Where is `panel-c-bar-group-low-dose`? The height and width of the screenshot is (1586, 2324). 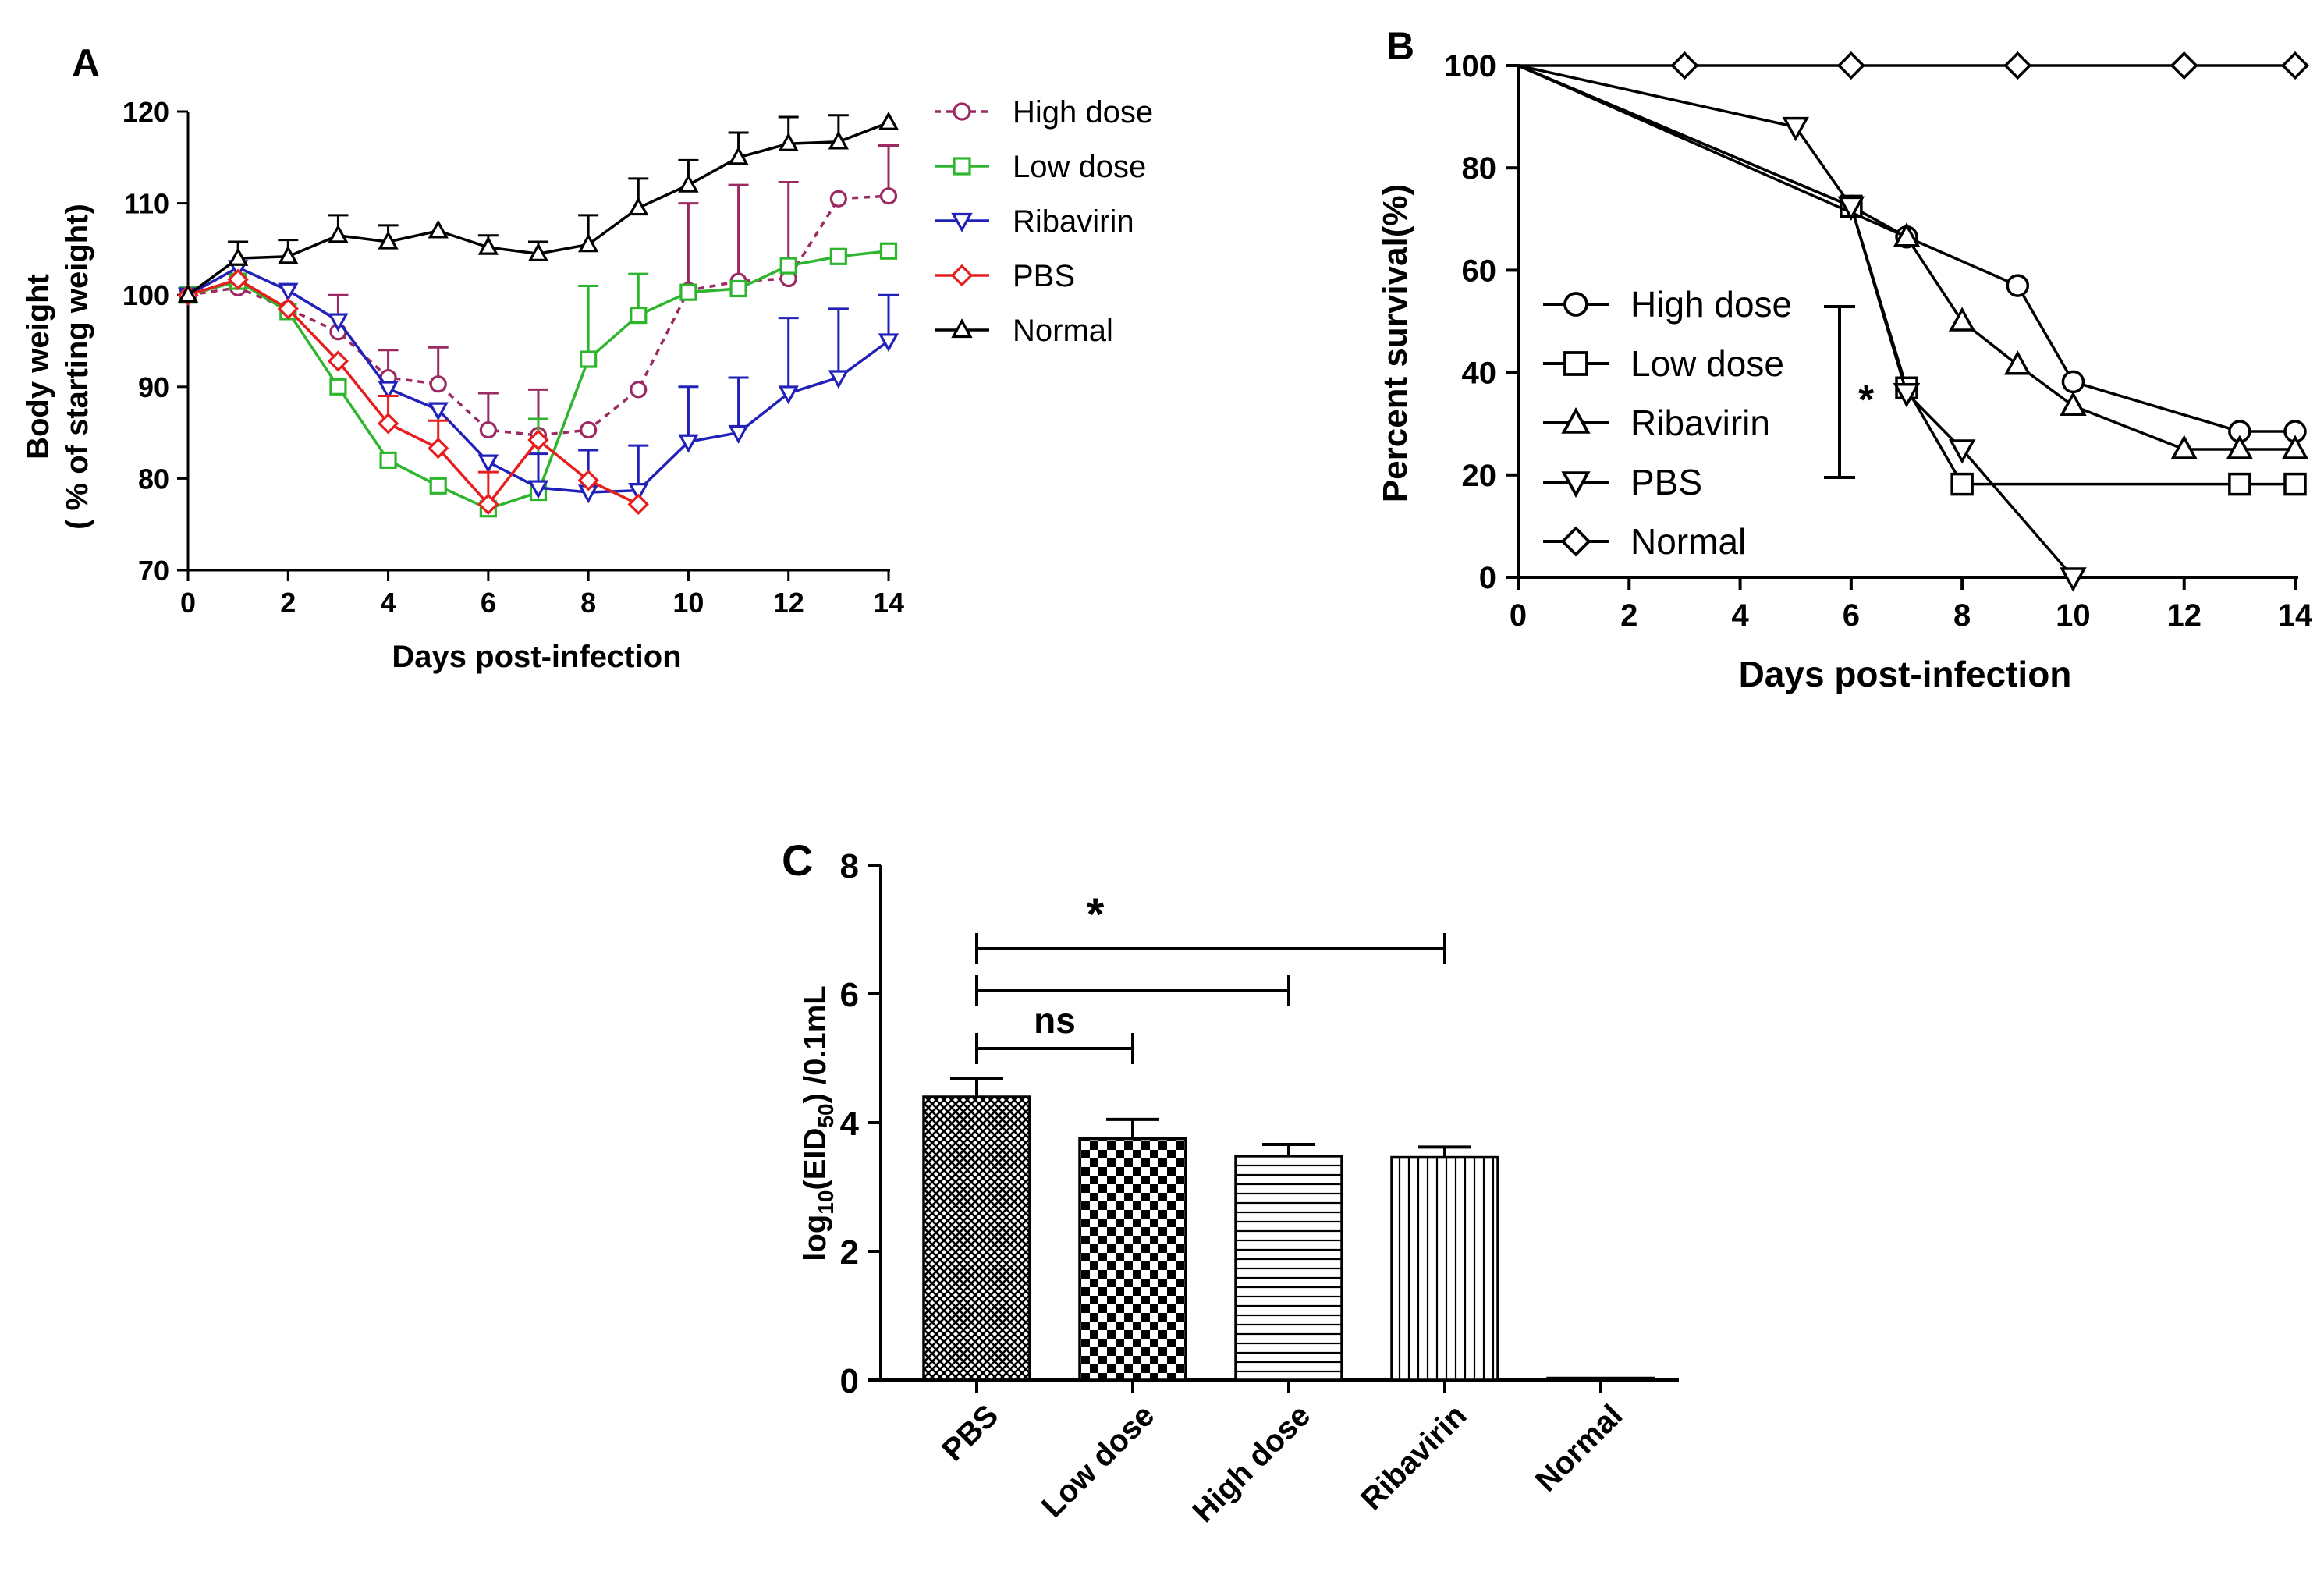 panel-c-bar-group-low-dose is located at coordinates (1132, 1249).